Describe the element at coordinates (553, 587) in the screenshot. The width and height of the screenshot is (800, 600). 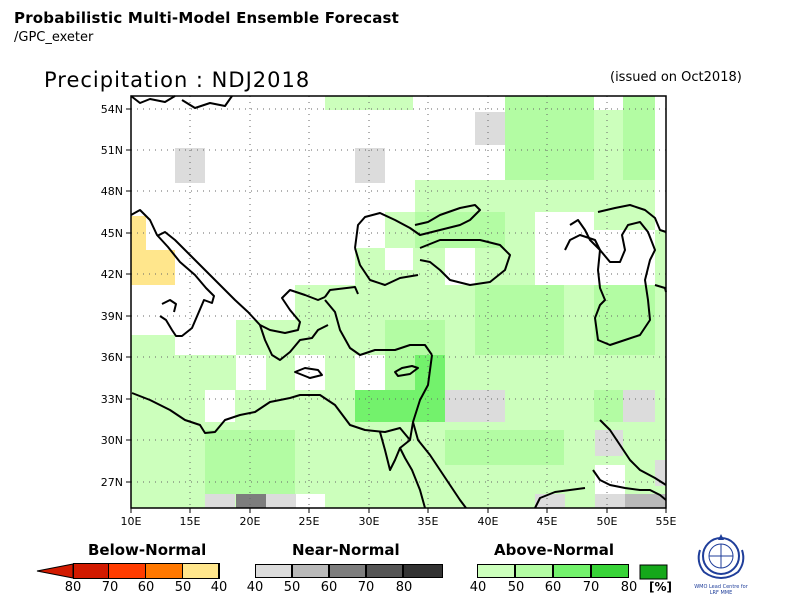
I see `legend-above-label: 60` at that location.